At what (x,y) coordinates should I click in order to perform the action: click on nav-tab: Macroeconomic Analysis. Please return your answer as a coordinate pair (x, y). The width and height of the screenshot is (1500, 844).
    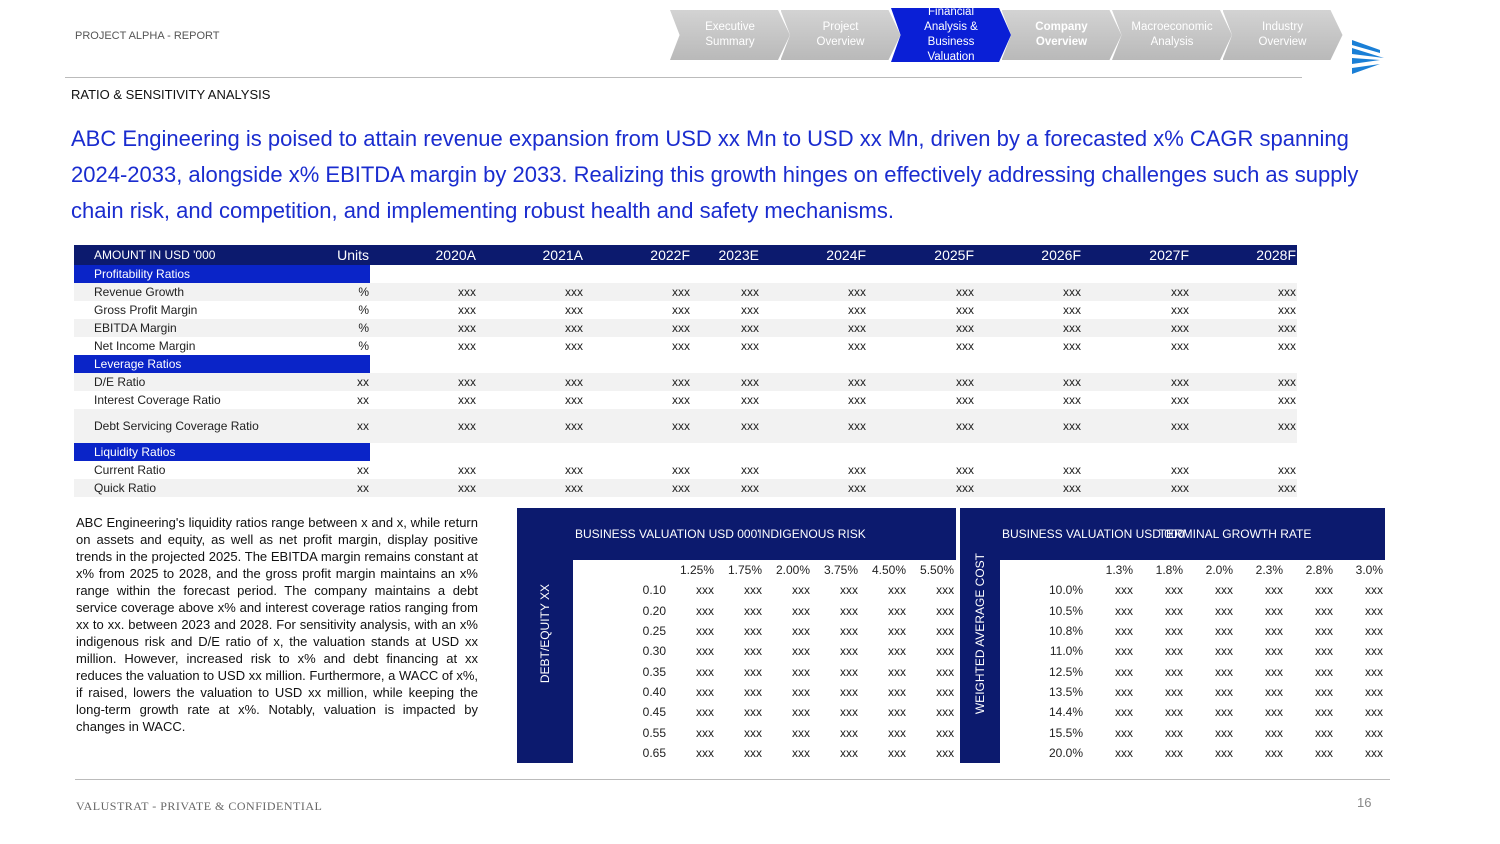
    Looking at the image, I should click on (1172, 35).